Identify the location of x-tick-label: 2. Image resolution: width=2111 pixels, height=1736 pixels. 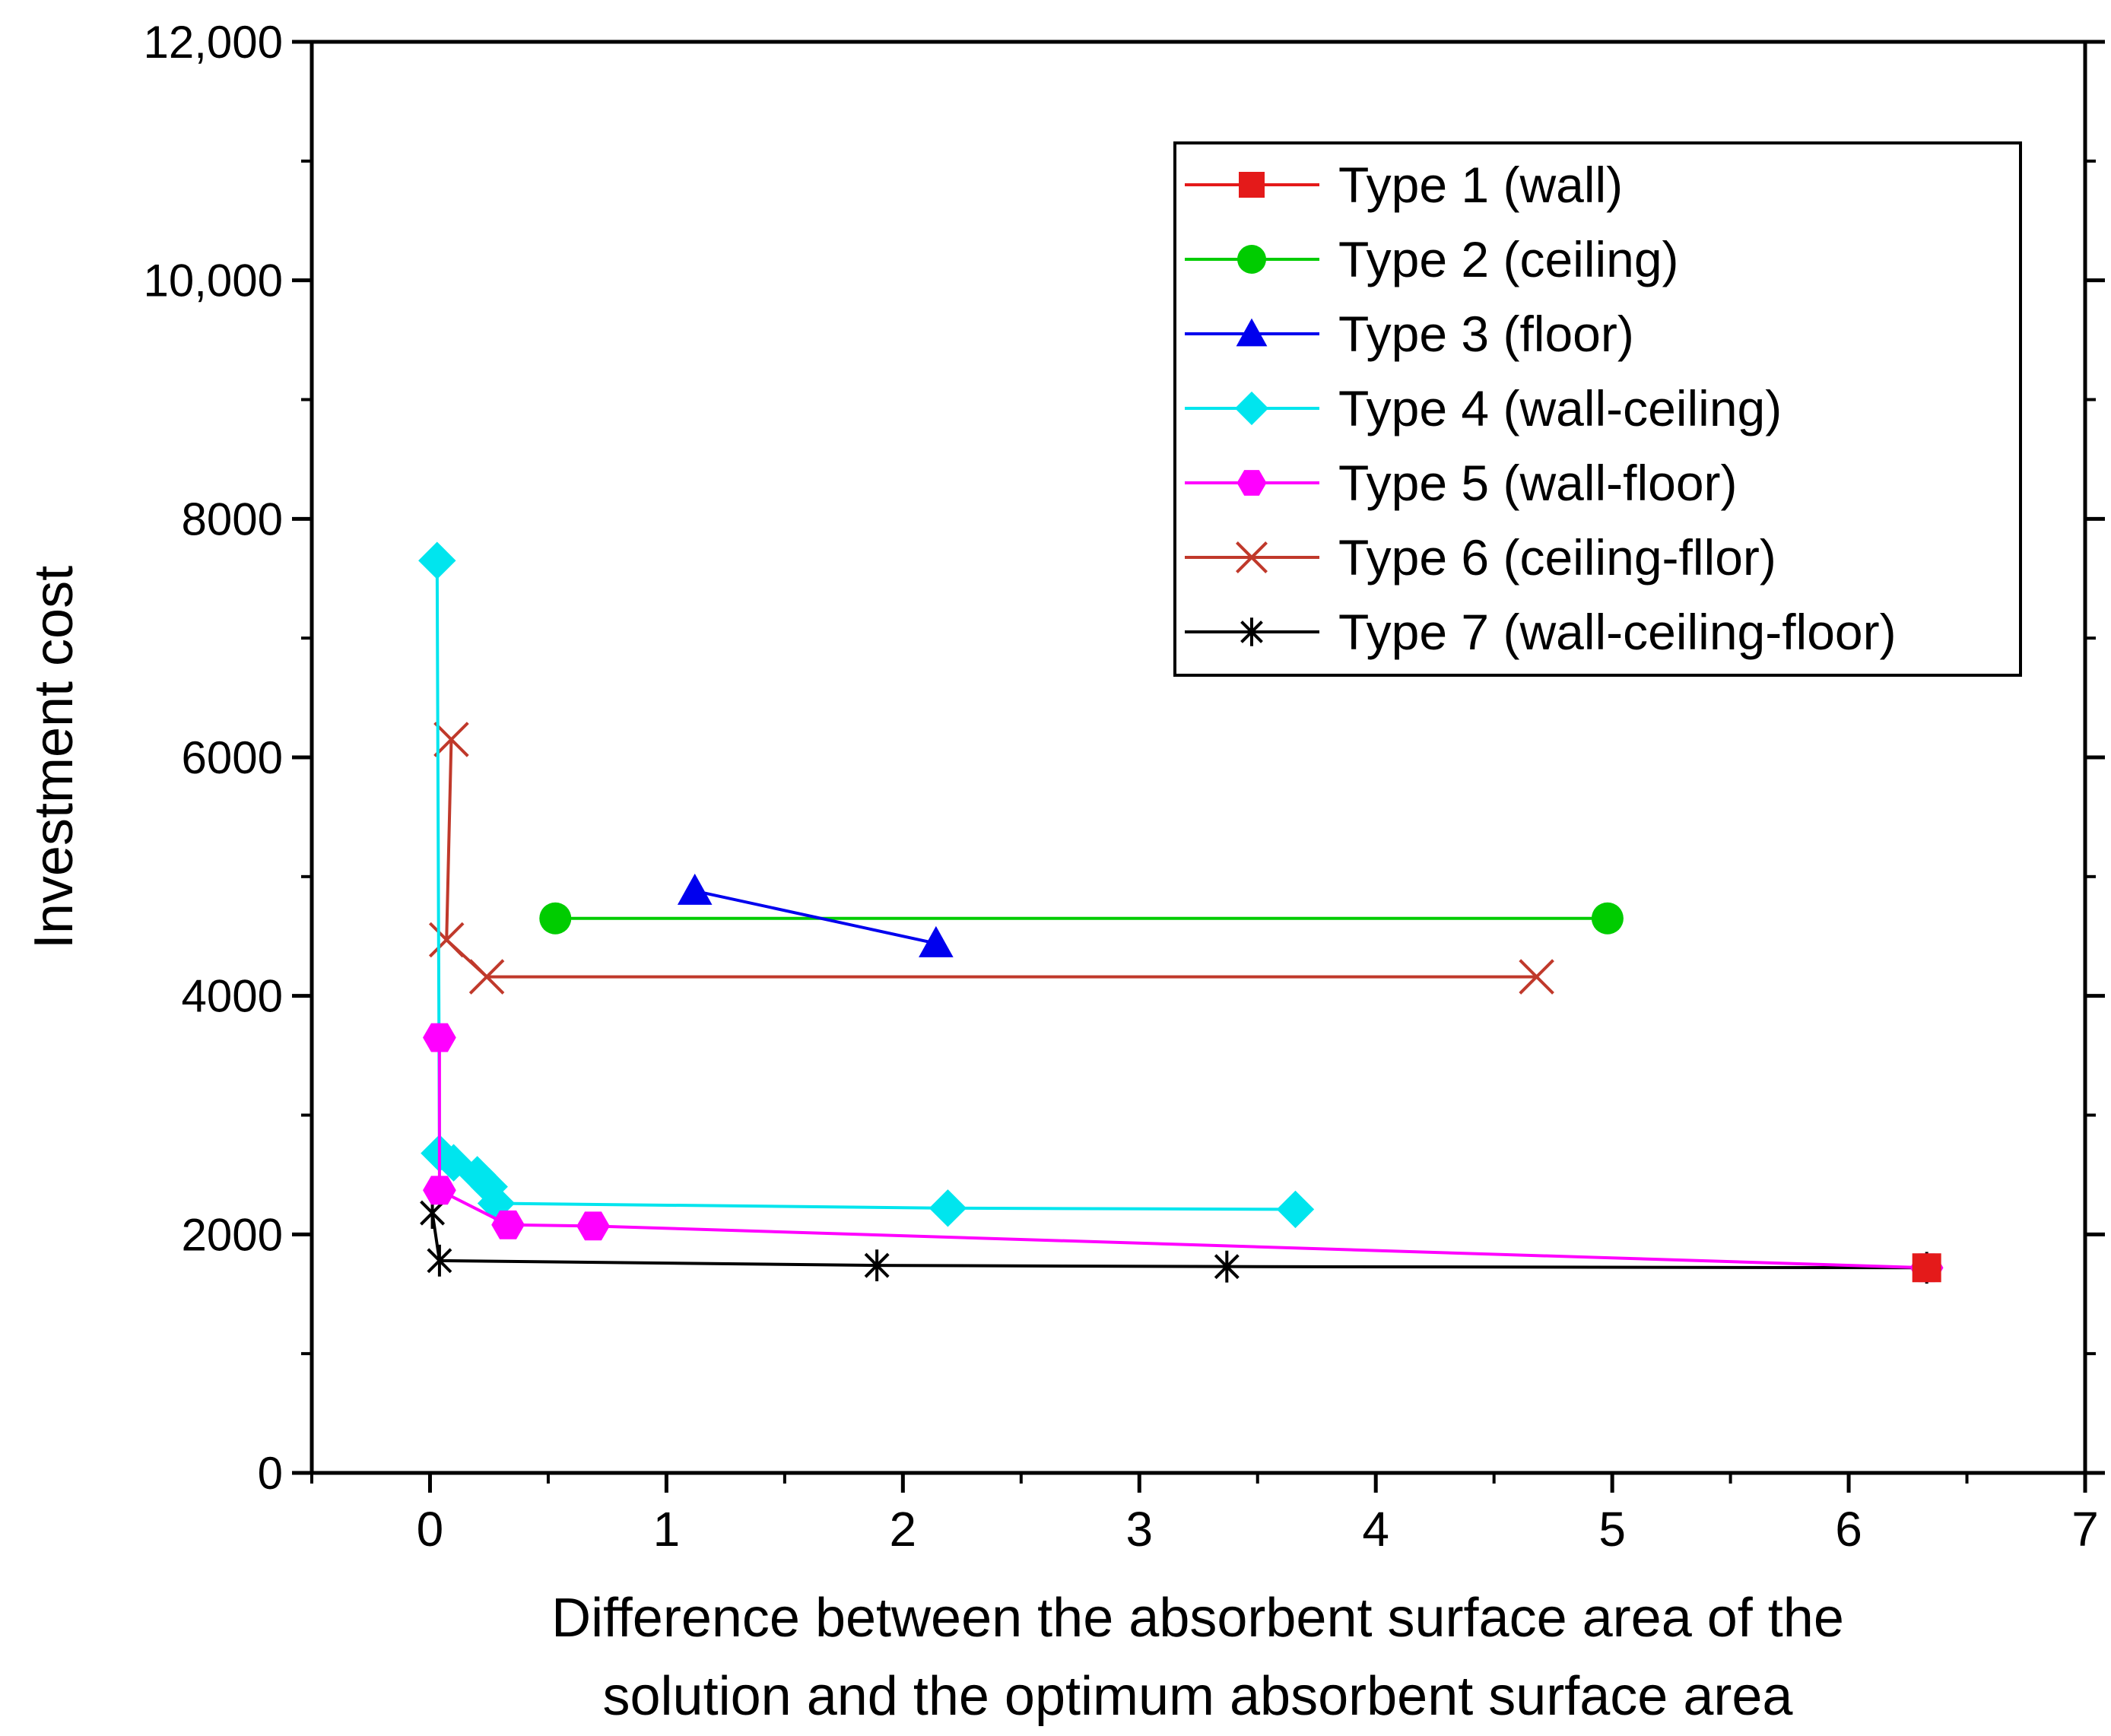
(904, 1529).